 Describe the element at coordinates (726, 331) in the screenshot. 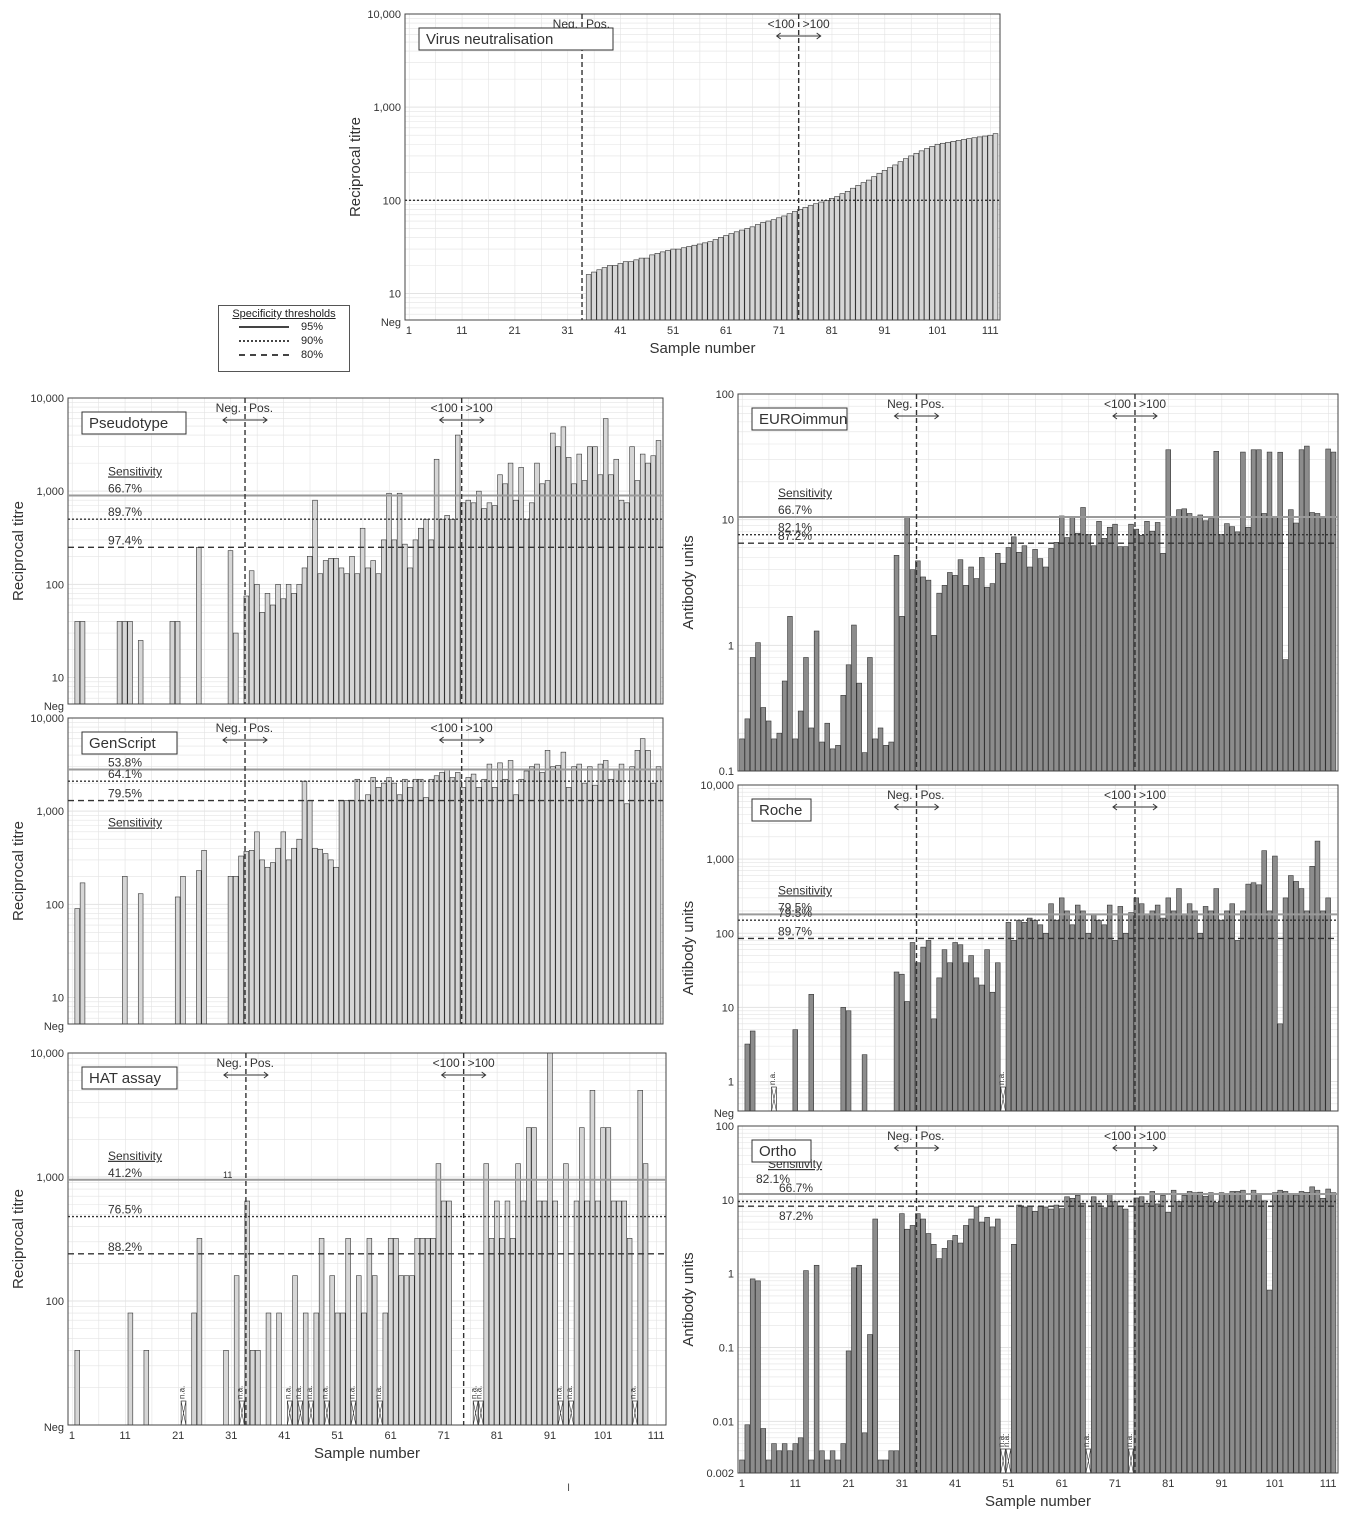

I see `x-tick-label: 61` at that location.